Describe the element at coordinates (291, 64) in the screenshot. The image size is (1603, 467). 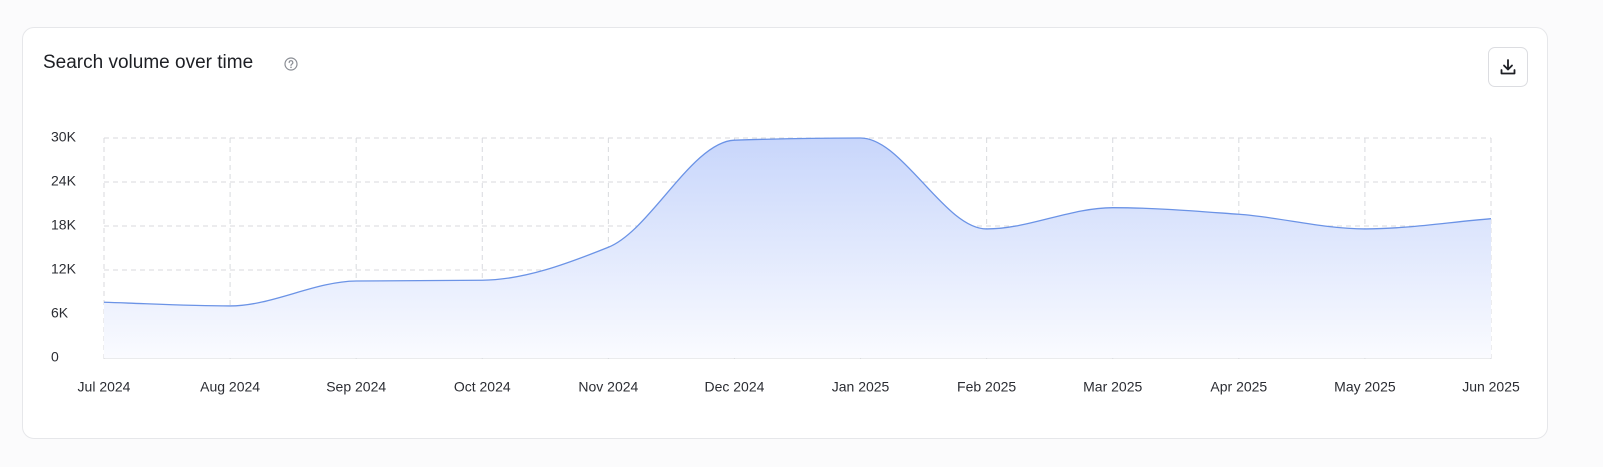
I see `help-icon` at that location.